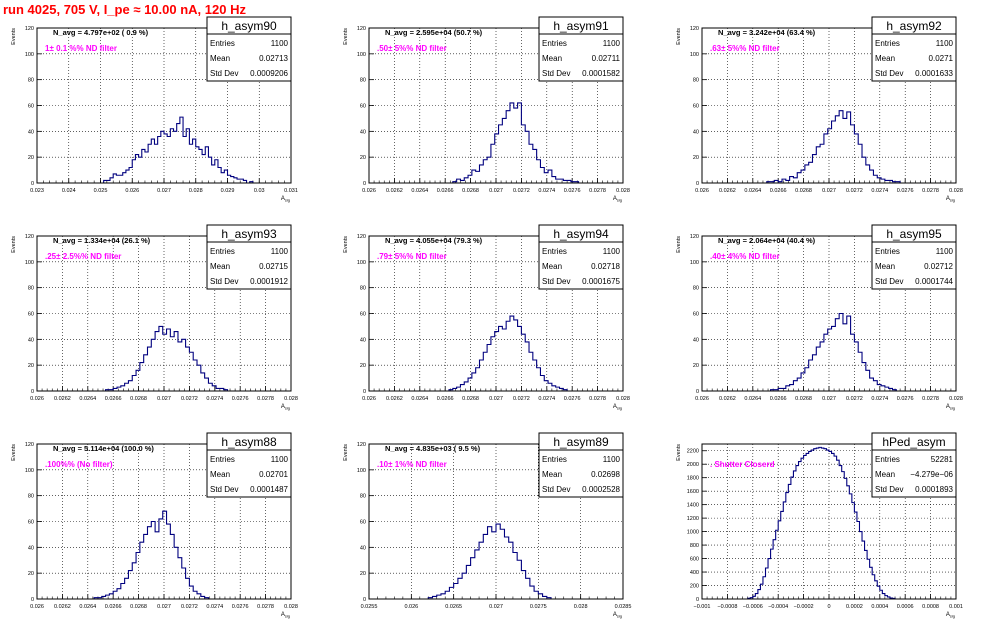 The image size is (998, 624). I want to click on x-tick-label: 0.0275, so click(538, 607).